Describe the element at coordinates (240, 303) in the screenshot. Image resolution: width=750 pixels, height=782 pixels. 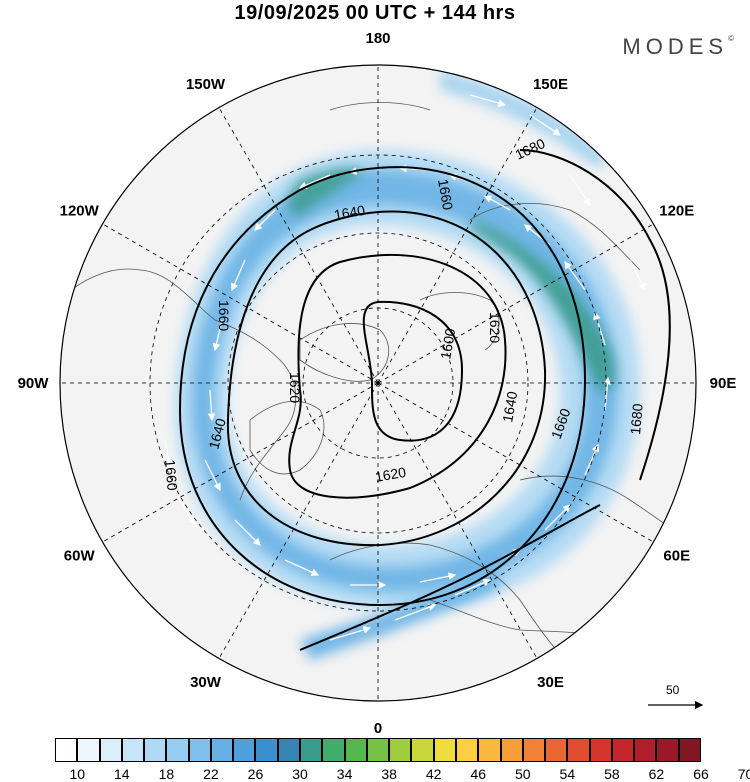
I see `meridian-lon-120w` at that location.